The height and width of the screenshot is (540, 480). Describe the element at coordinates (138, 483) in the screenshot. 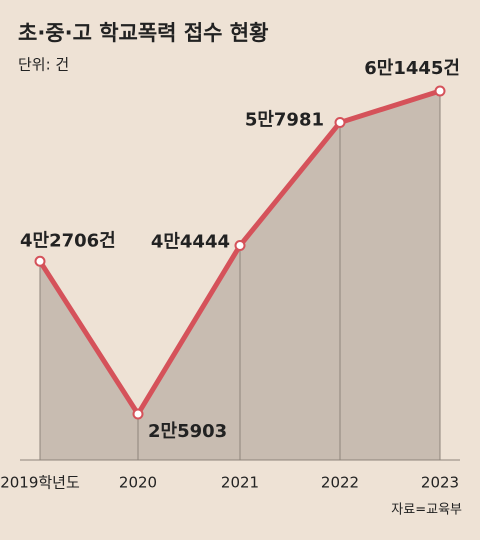

I see `x-tick-label: 2020` at that location.